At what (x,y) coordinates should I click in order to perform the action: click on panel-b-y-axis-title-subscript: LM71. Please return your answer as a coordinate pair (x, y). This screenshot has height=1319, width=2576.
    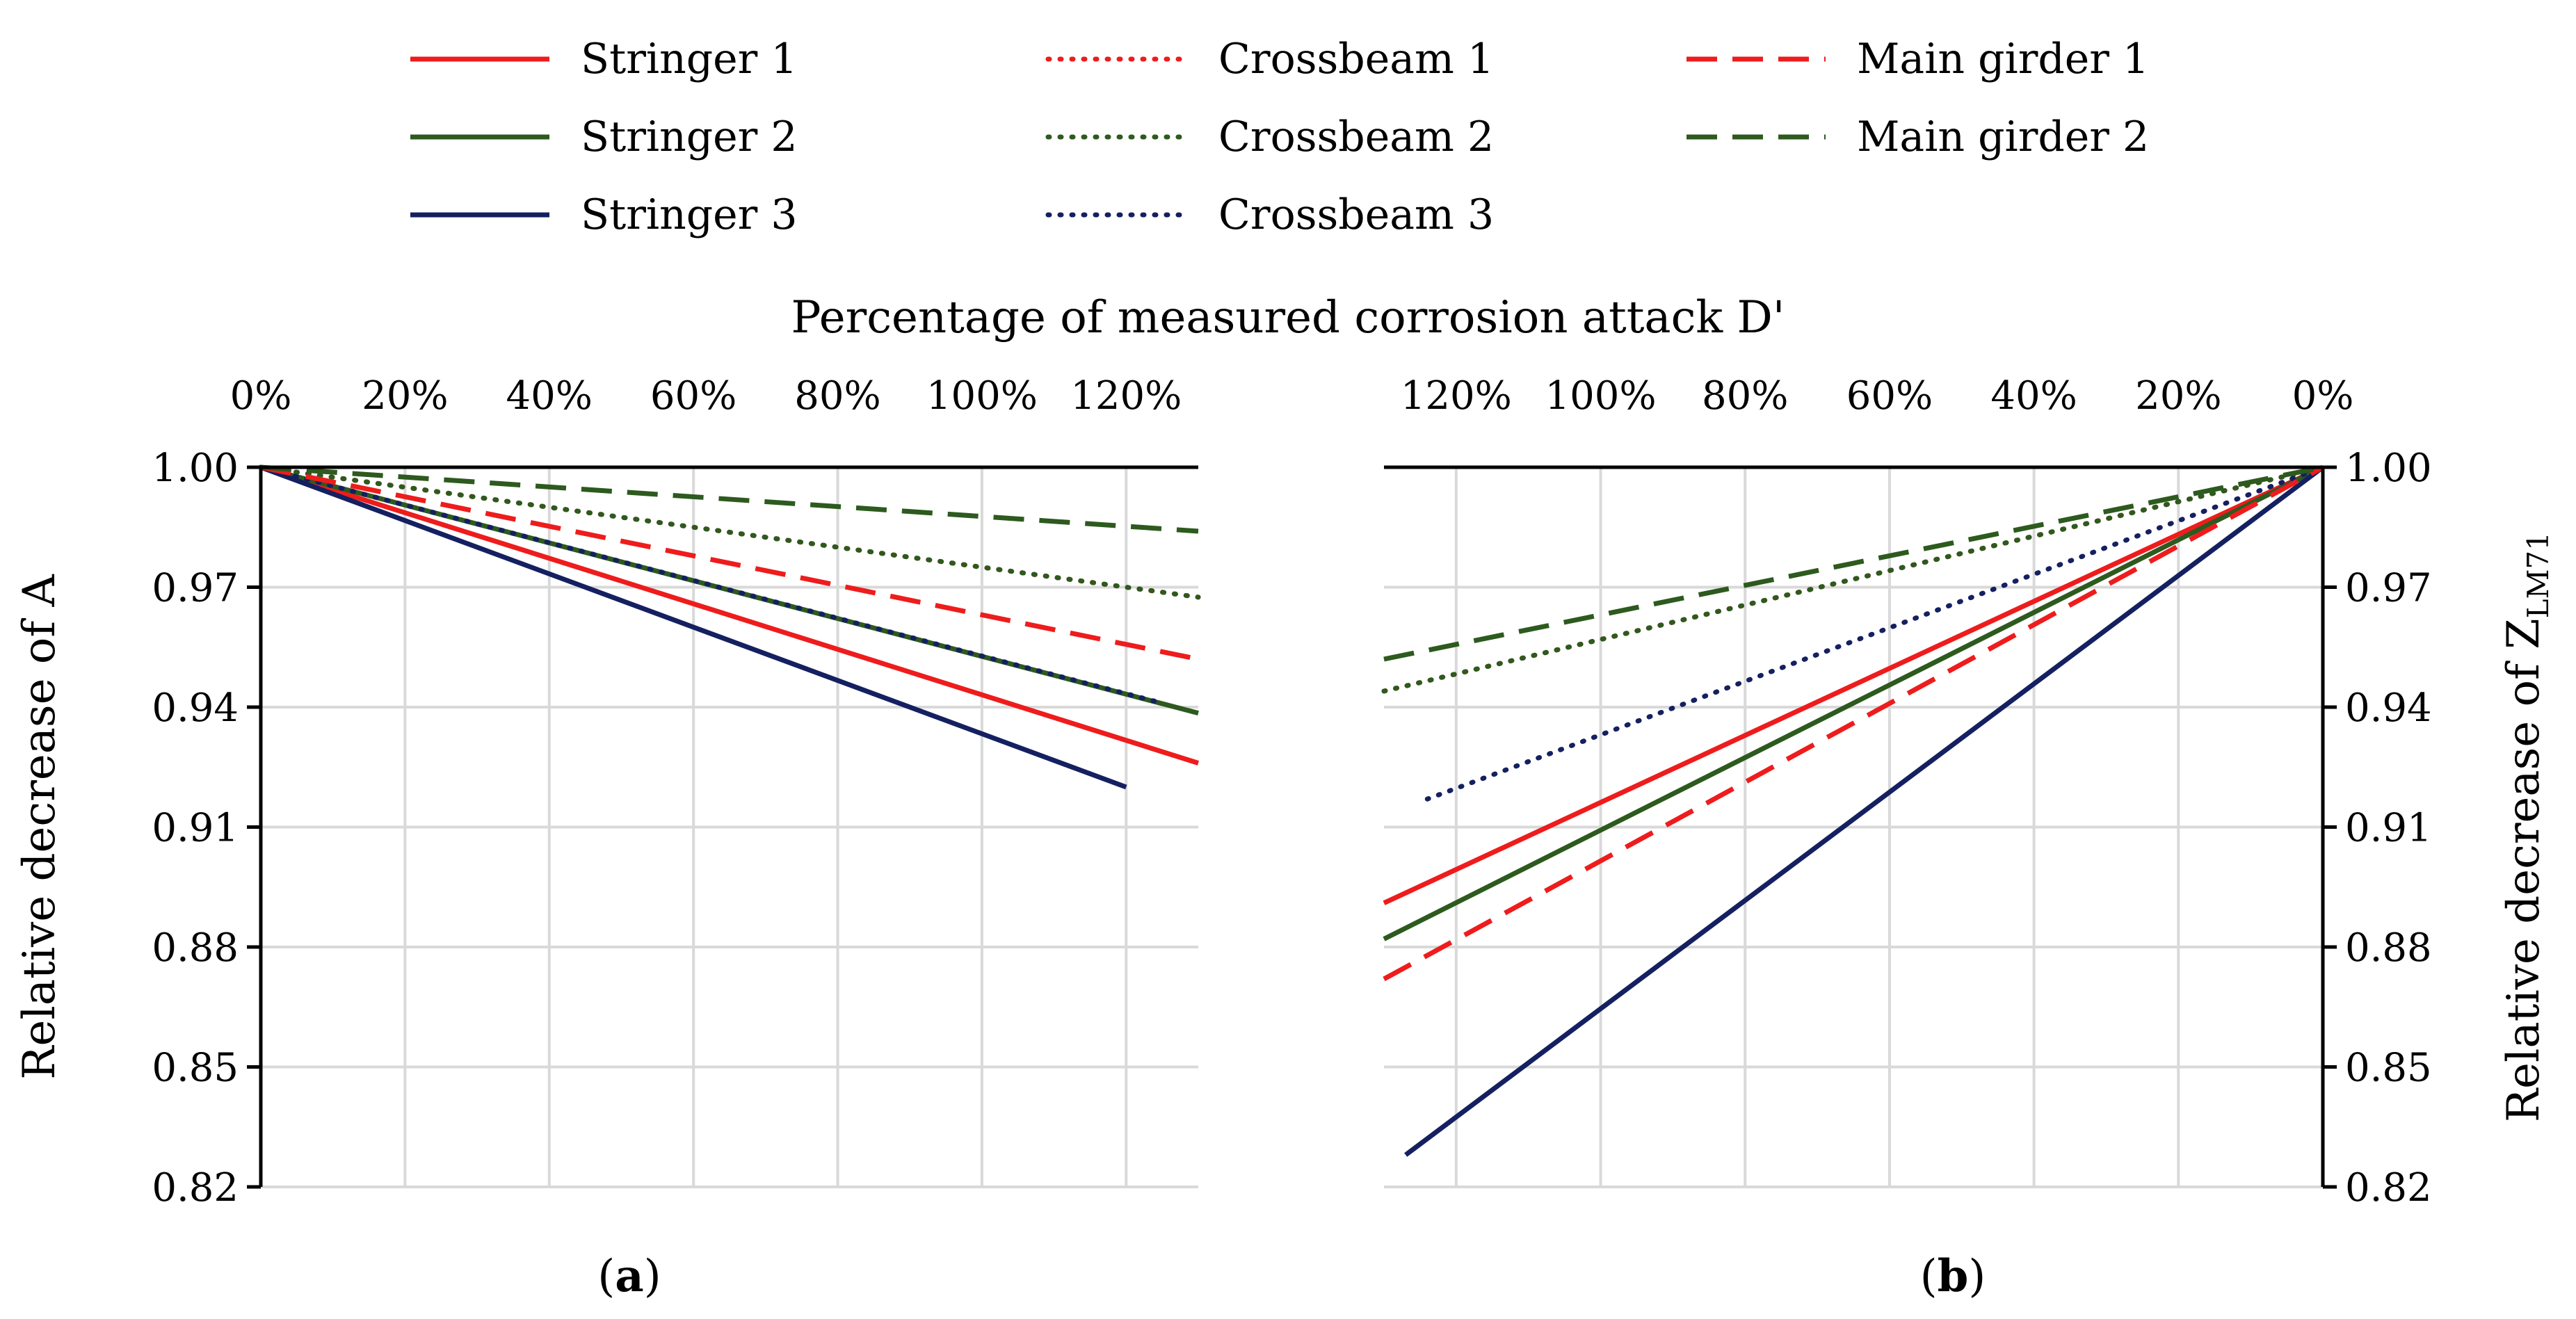
    Looking at the image, I should click on (2538, 575).